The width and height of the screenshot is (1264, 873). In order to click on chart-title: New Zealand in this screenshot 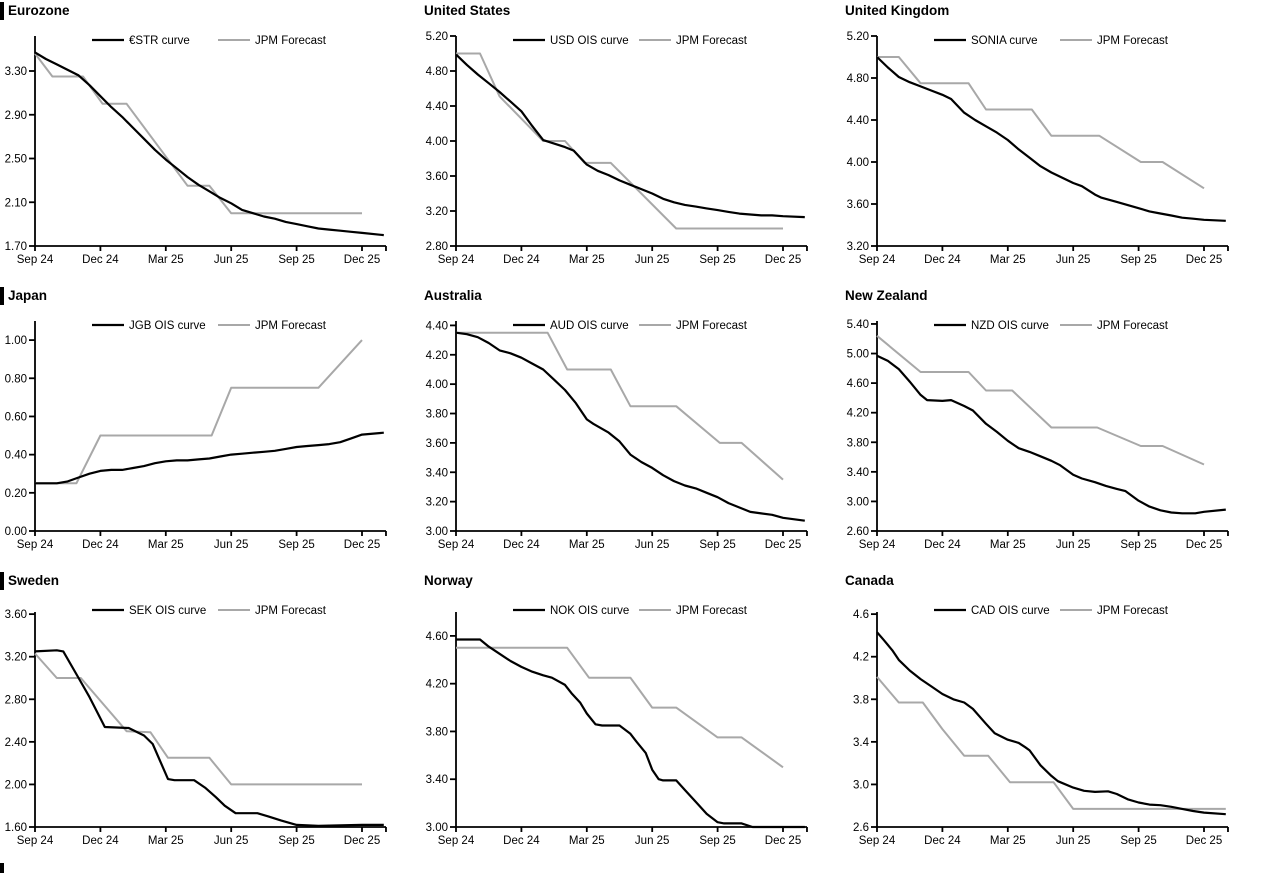, I will do `click(886, 295)`.